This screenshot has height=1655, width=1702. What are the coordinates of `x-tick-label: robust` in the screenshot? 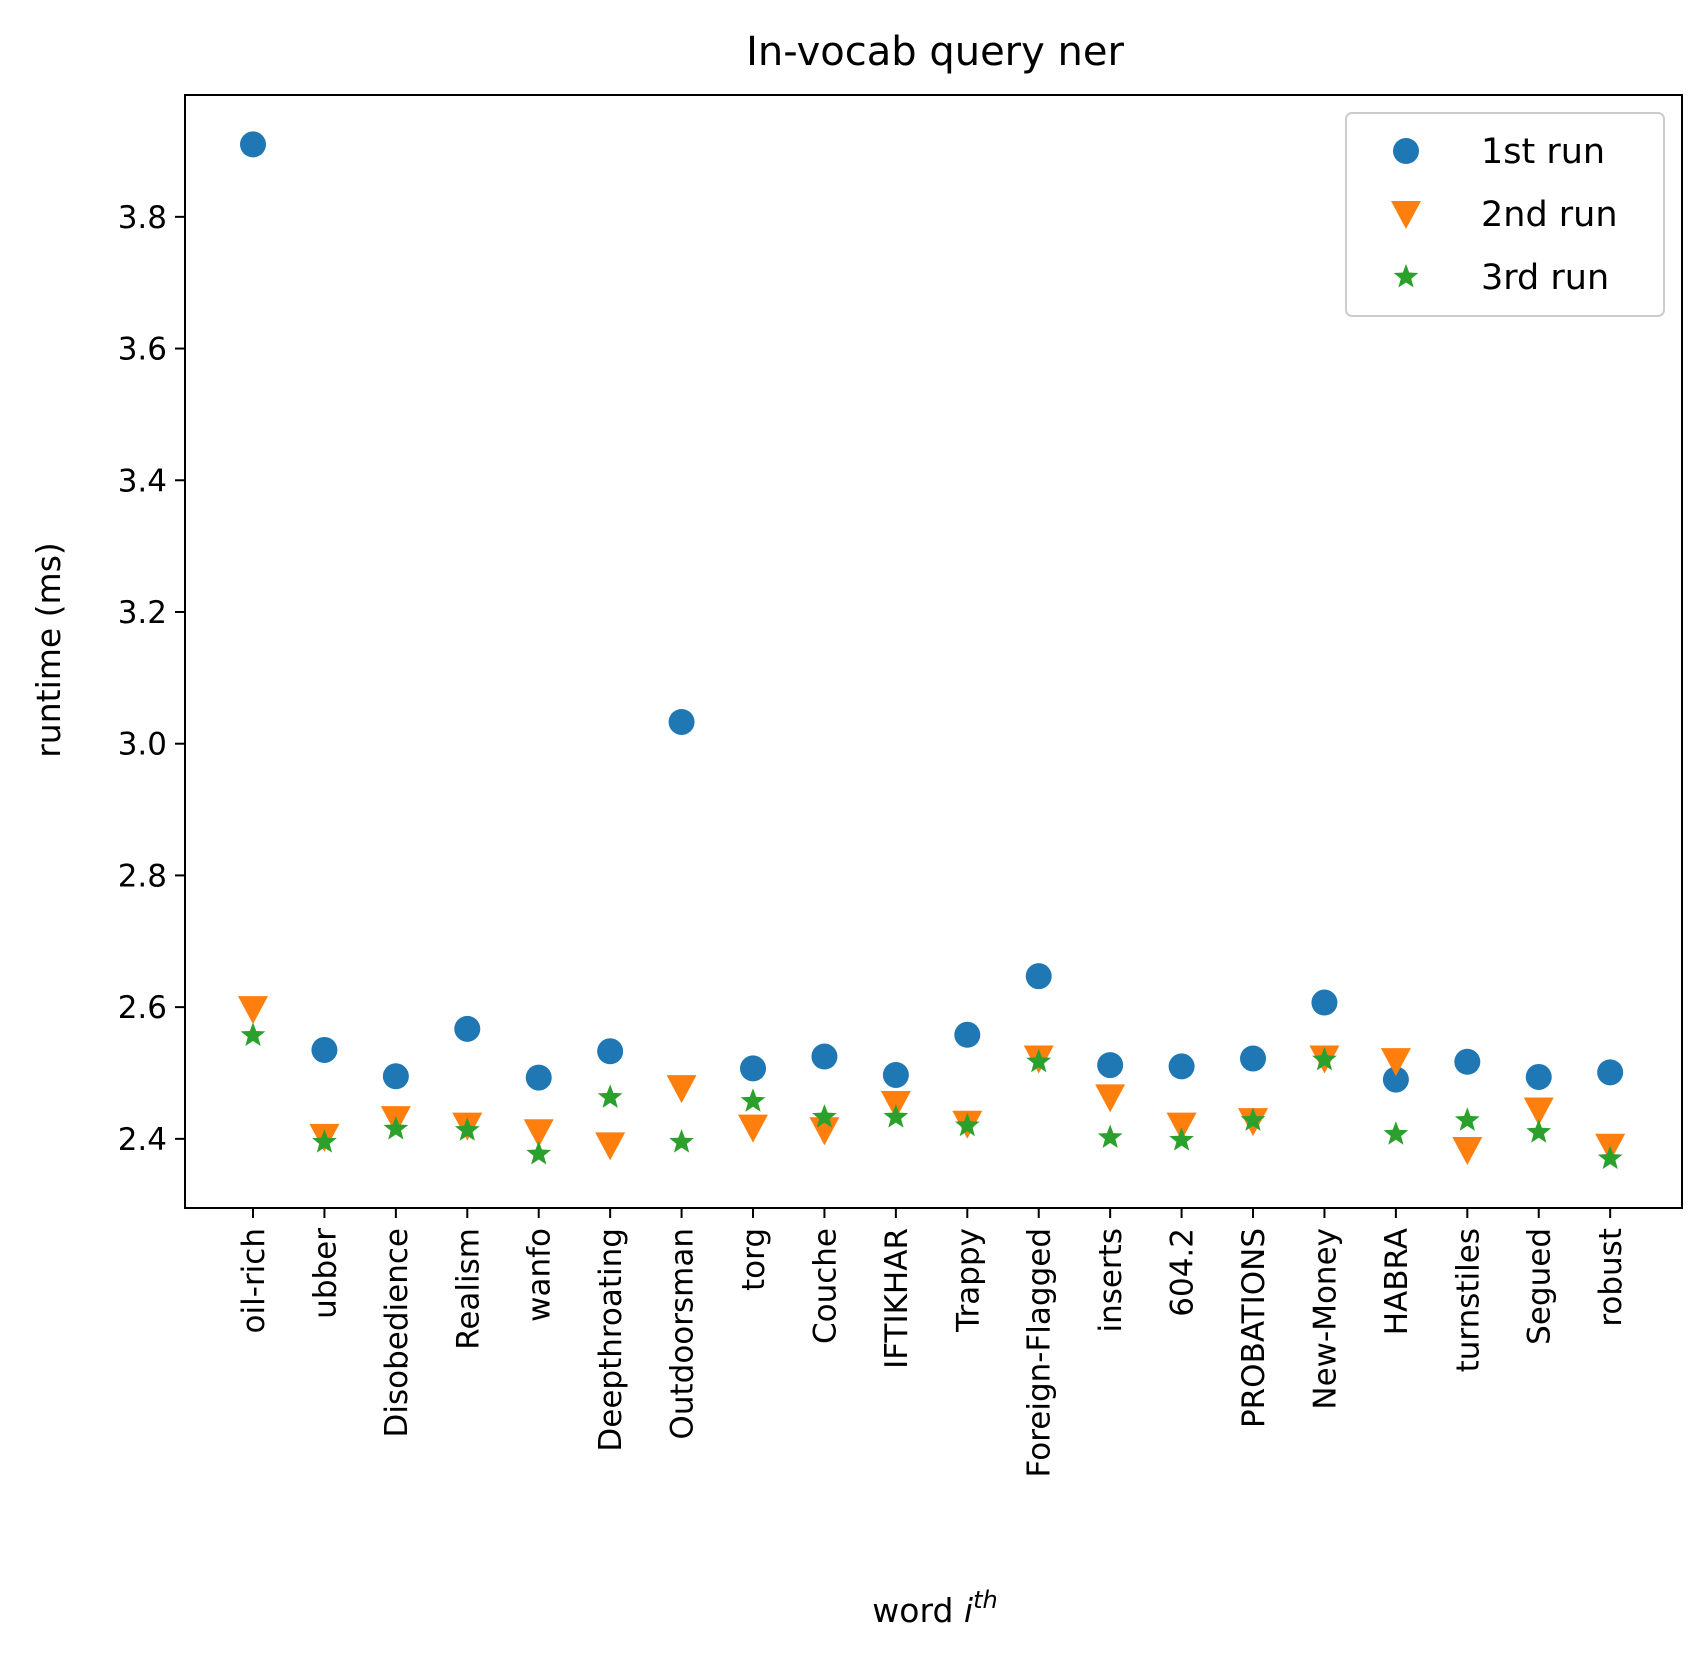 It's located at (1611, 1277).